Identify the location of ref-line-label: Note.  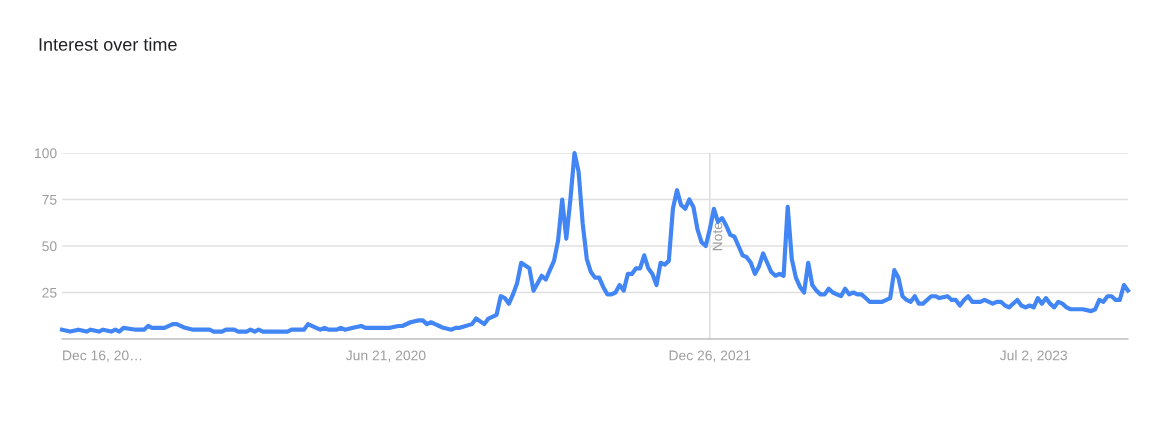
(717, 236).